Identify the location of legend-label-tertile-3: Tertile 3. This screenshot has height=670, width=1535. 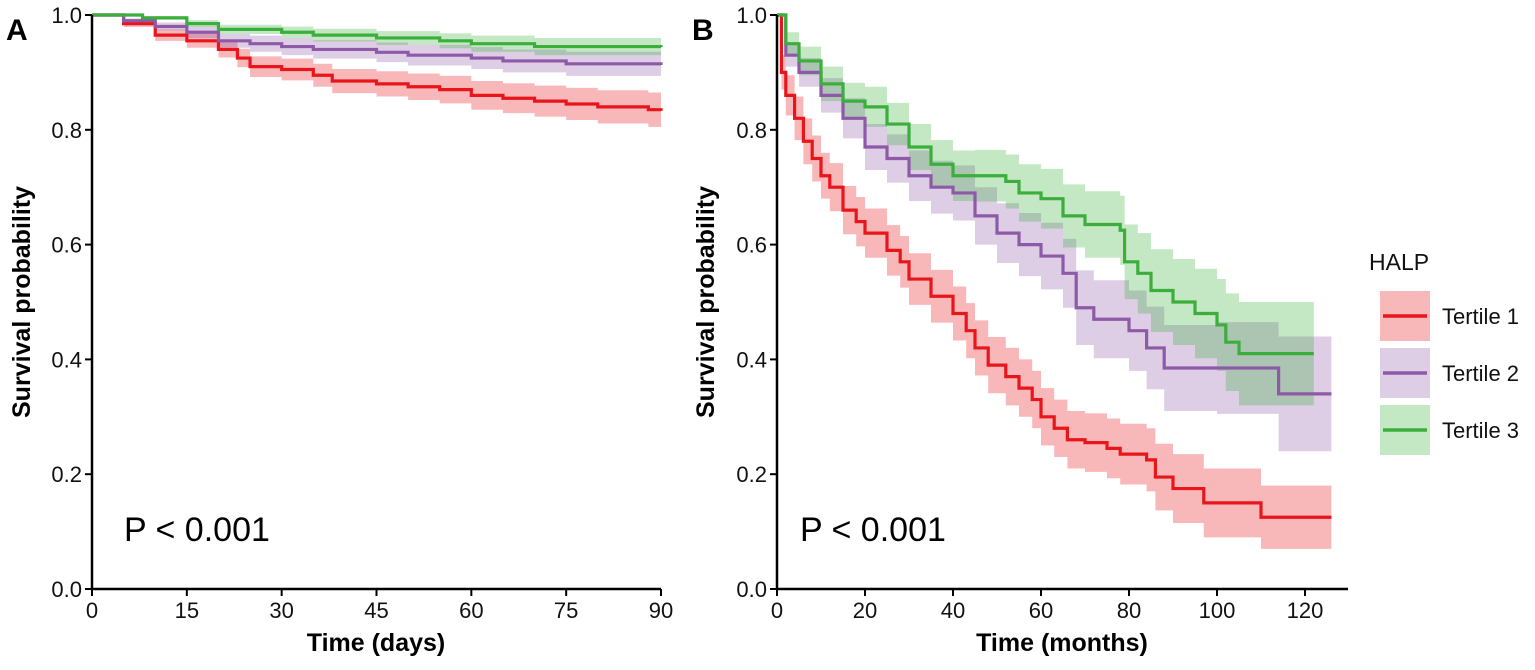
(1480, 430).